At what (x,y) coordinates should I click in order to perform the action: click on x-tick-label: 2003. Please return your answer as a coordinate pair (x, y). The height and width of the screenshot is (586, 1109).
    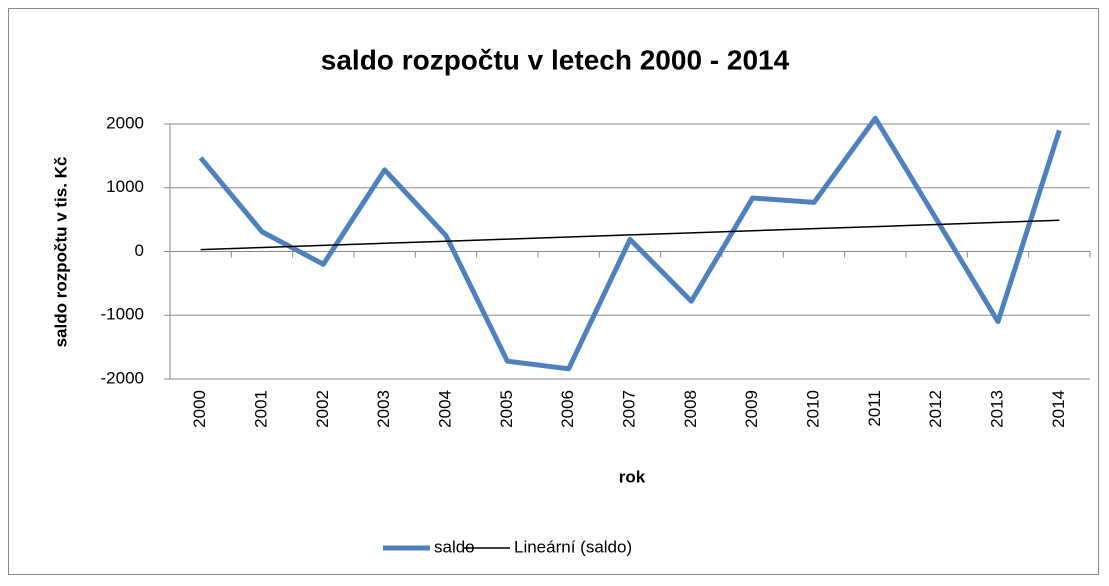
    Looking at the image, I should click on (383, 409).